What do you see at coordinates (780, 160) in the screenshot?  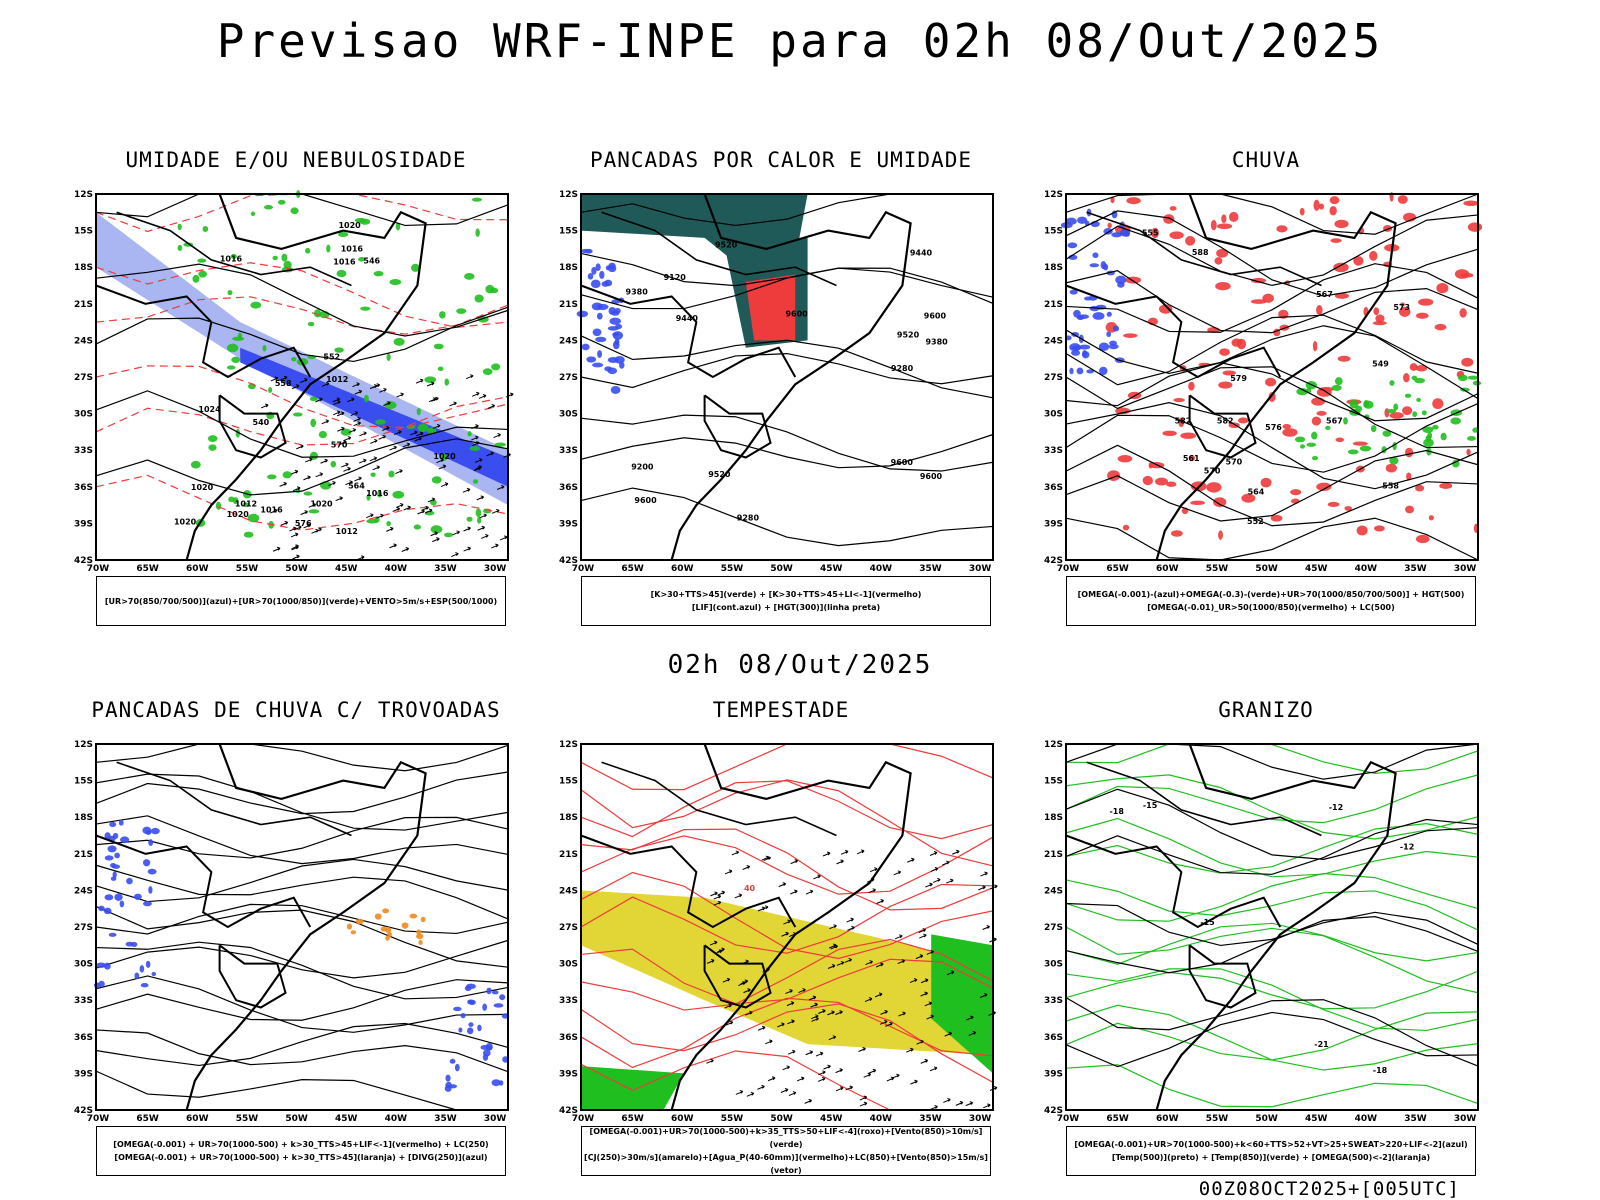 I see `panel-title: PANCADAS POR CALOR E UMIDADE` at bounding box center [780, 160].